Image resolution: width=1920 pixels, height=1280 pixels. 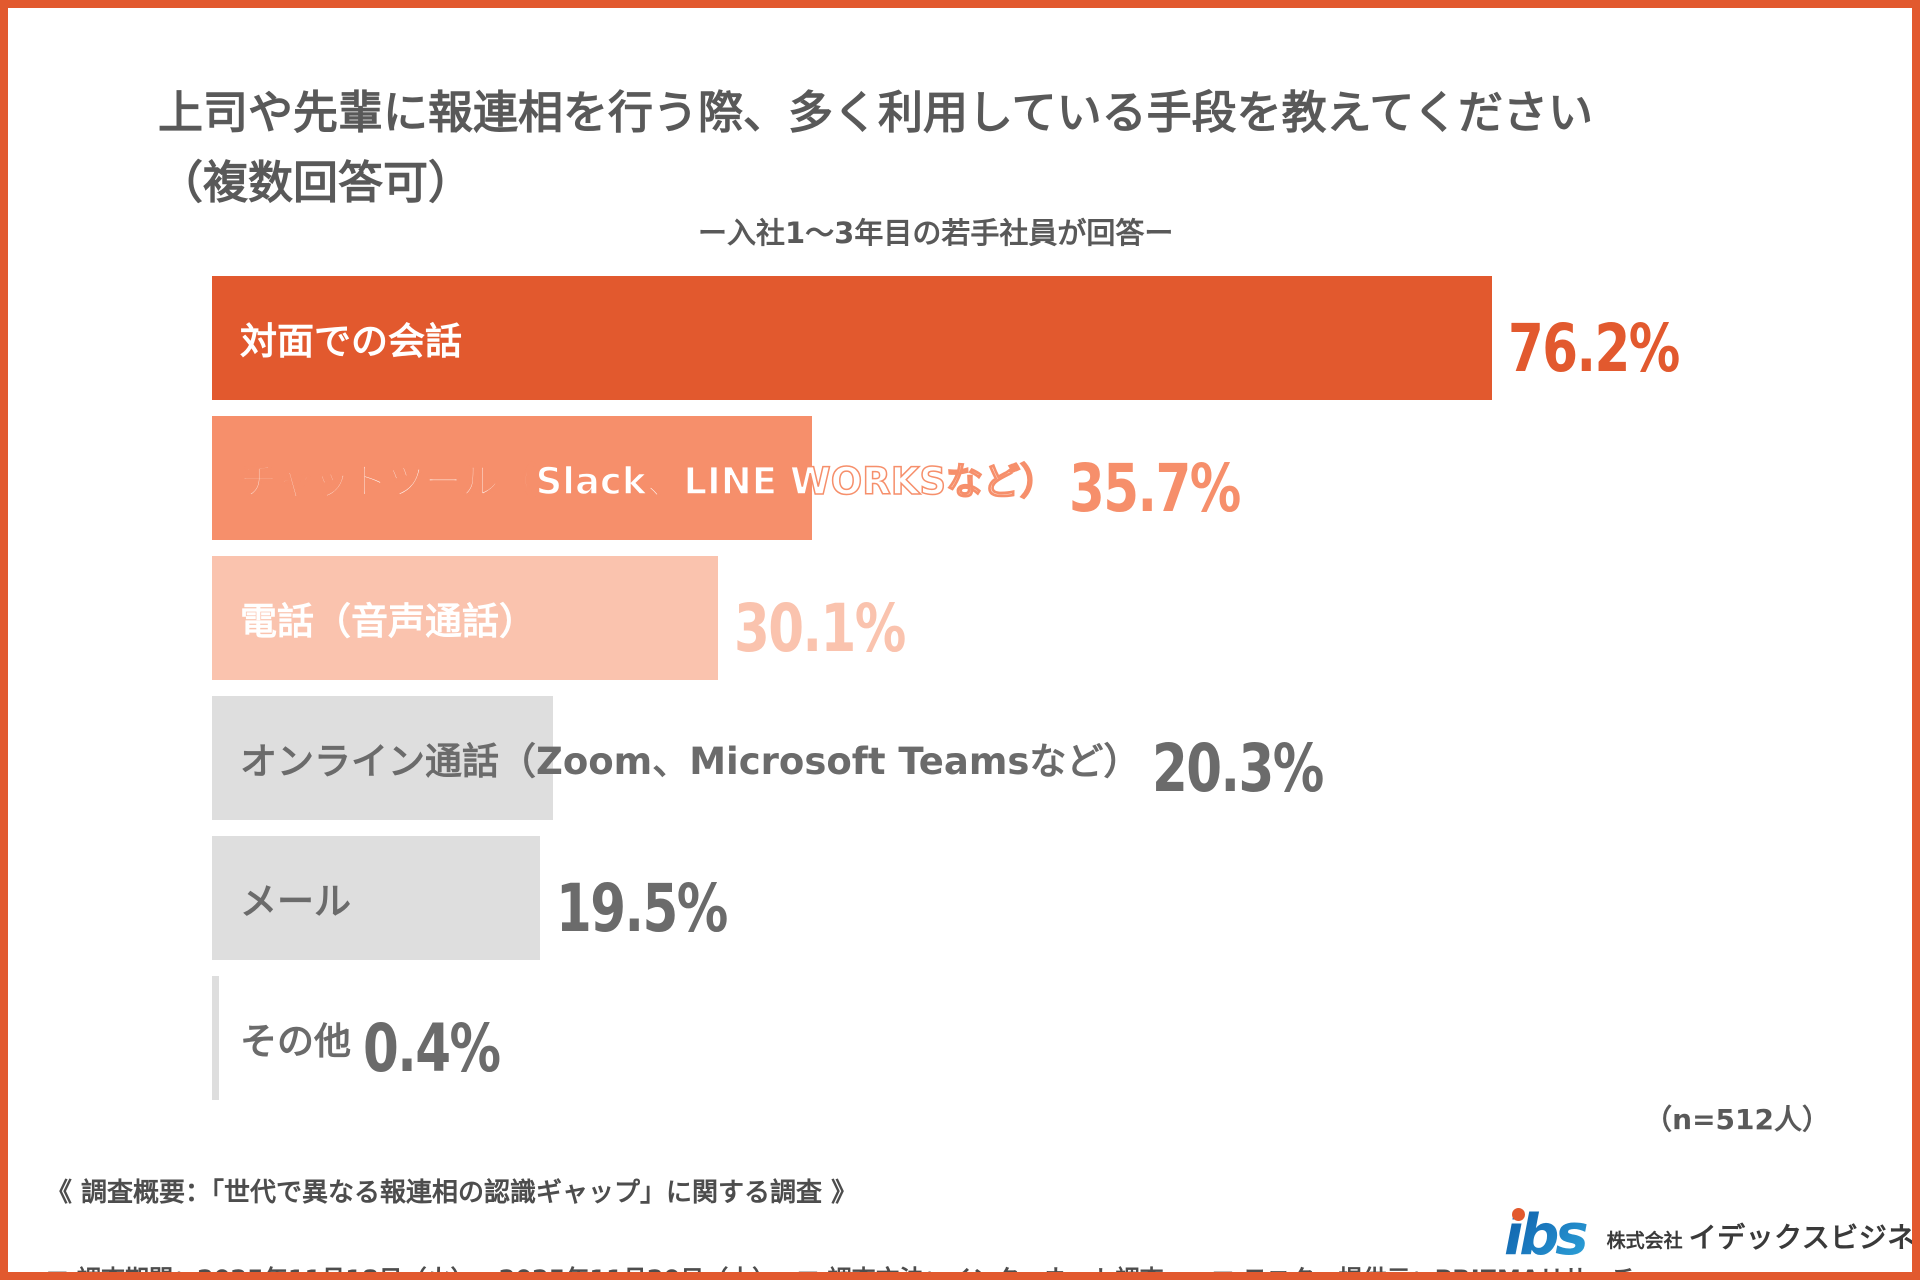 I want to click on bar-label: 電話（音声通話）, so click(x=388, y=621).